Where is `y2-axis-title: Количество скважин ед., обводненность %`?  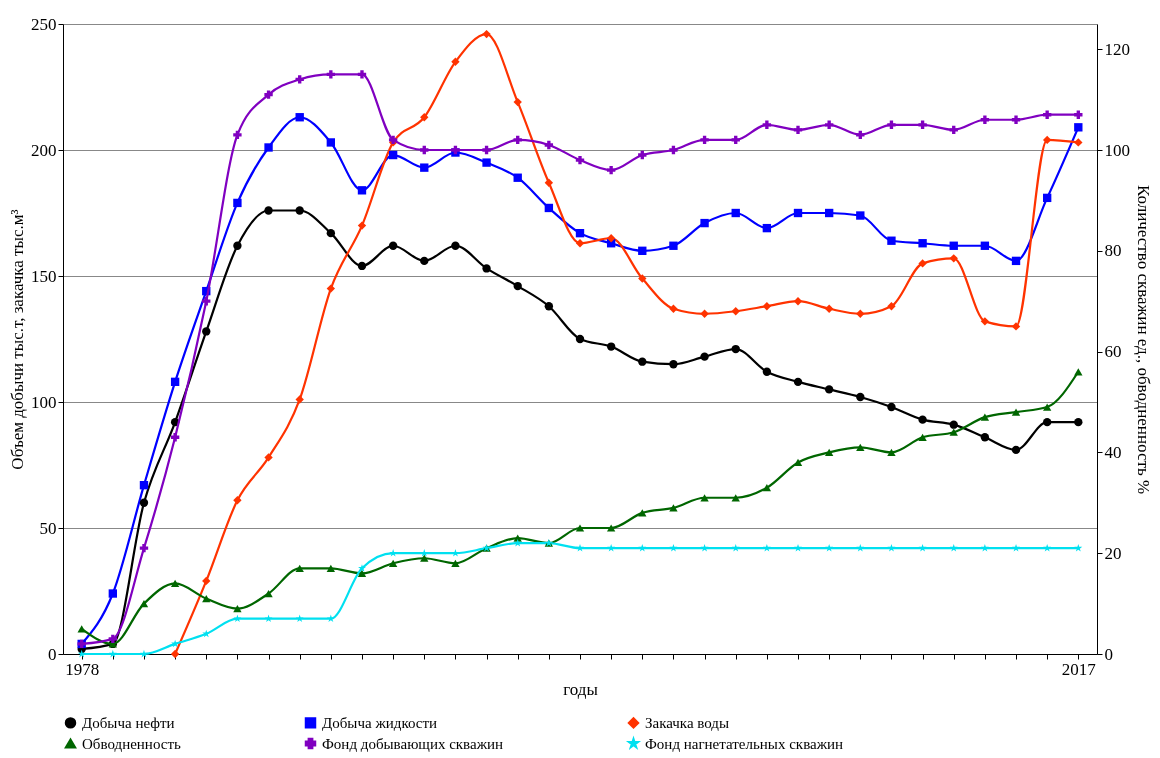
y2-axis-title: Количество скважин ед., обводненность % is located at coordinates (1143, 339).